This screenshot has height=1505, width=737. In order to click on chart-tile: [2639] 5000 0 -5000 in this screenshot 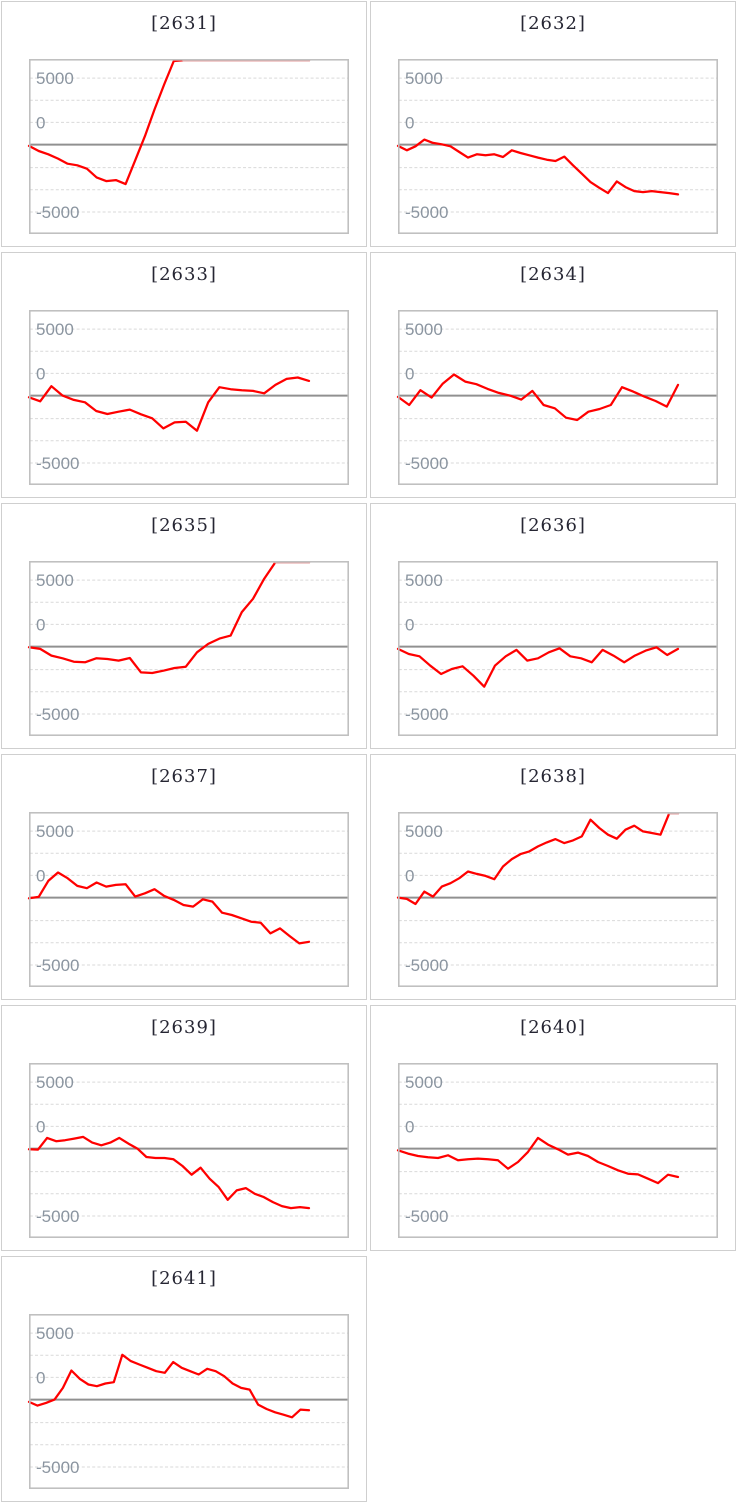, I will do `click(184, 1128)`.